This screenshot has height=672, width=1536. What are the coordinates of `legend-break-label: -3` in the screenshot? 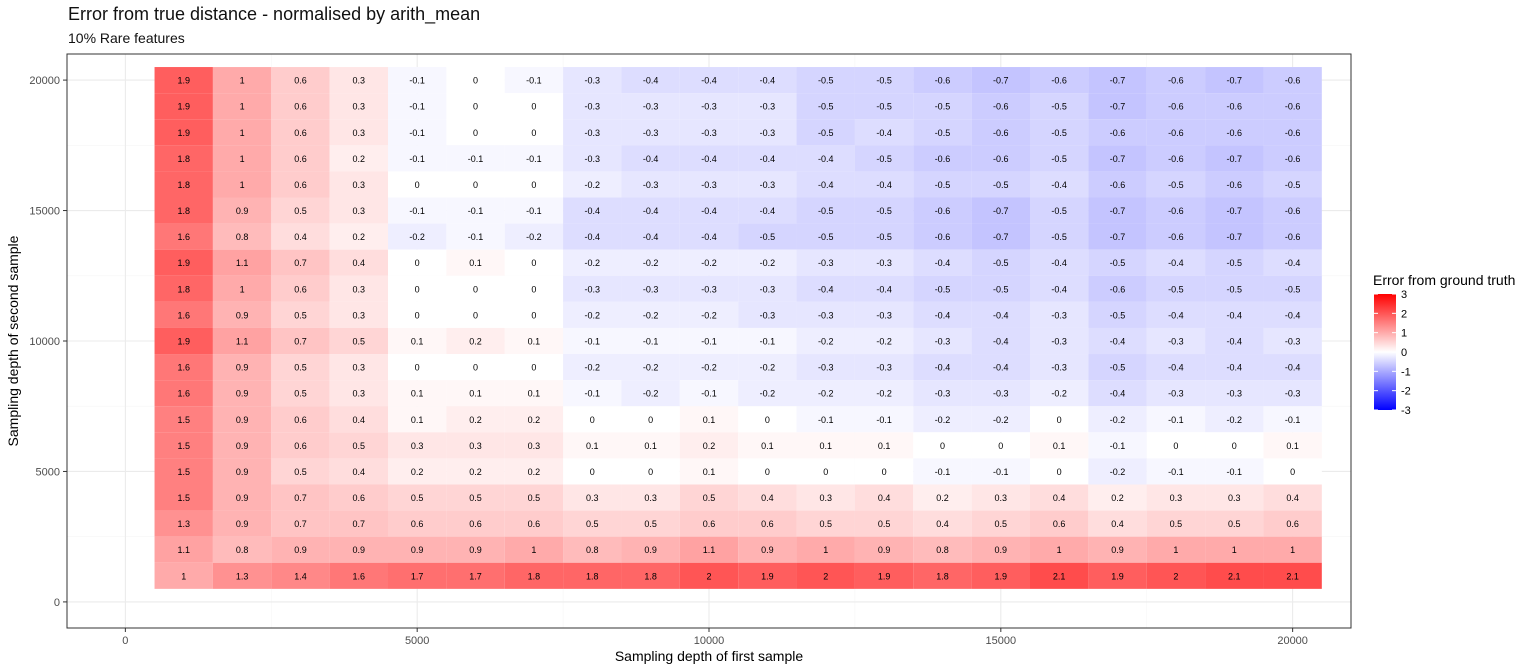 It's located at (1406, 411).